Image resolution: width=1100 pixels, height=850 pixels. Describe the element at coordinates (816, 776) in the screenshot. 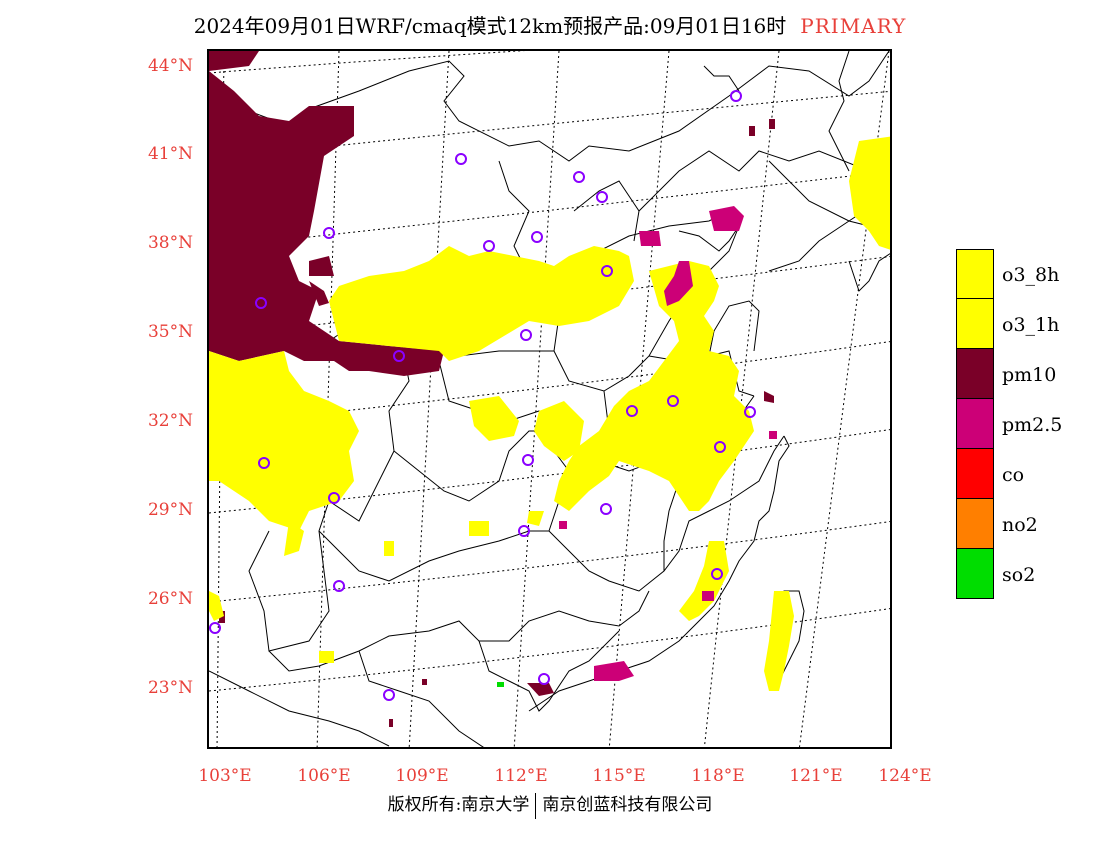

I see `lon-label-121: 121°E` at that location.